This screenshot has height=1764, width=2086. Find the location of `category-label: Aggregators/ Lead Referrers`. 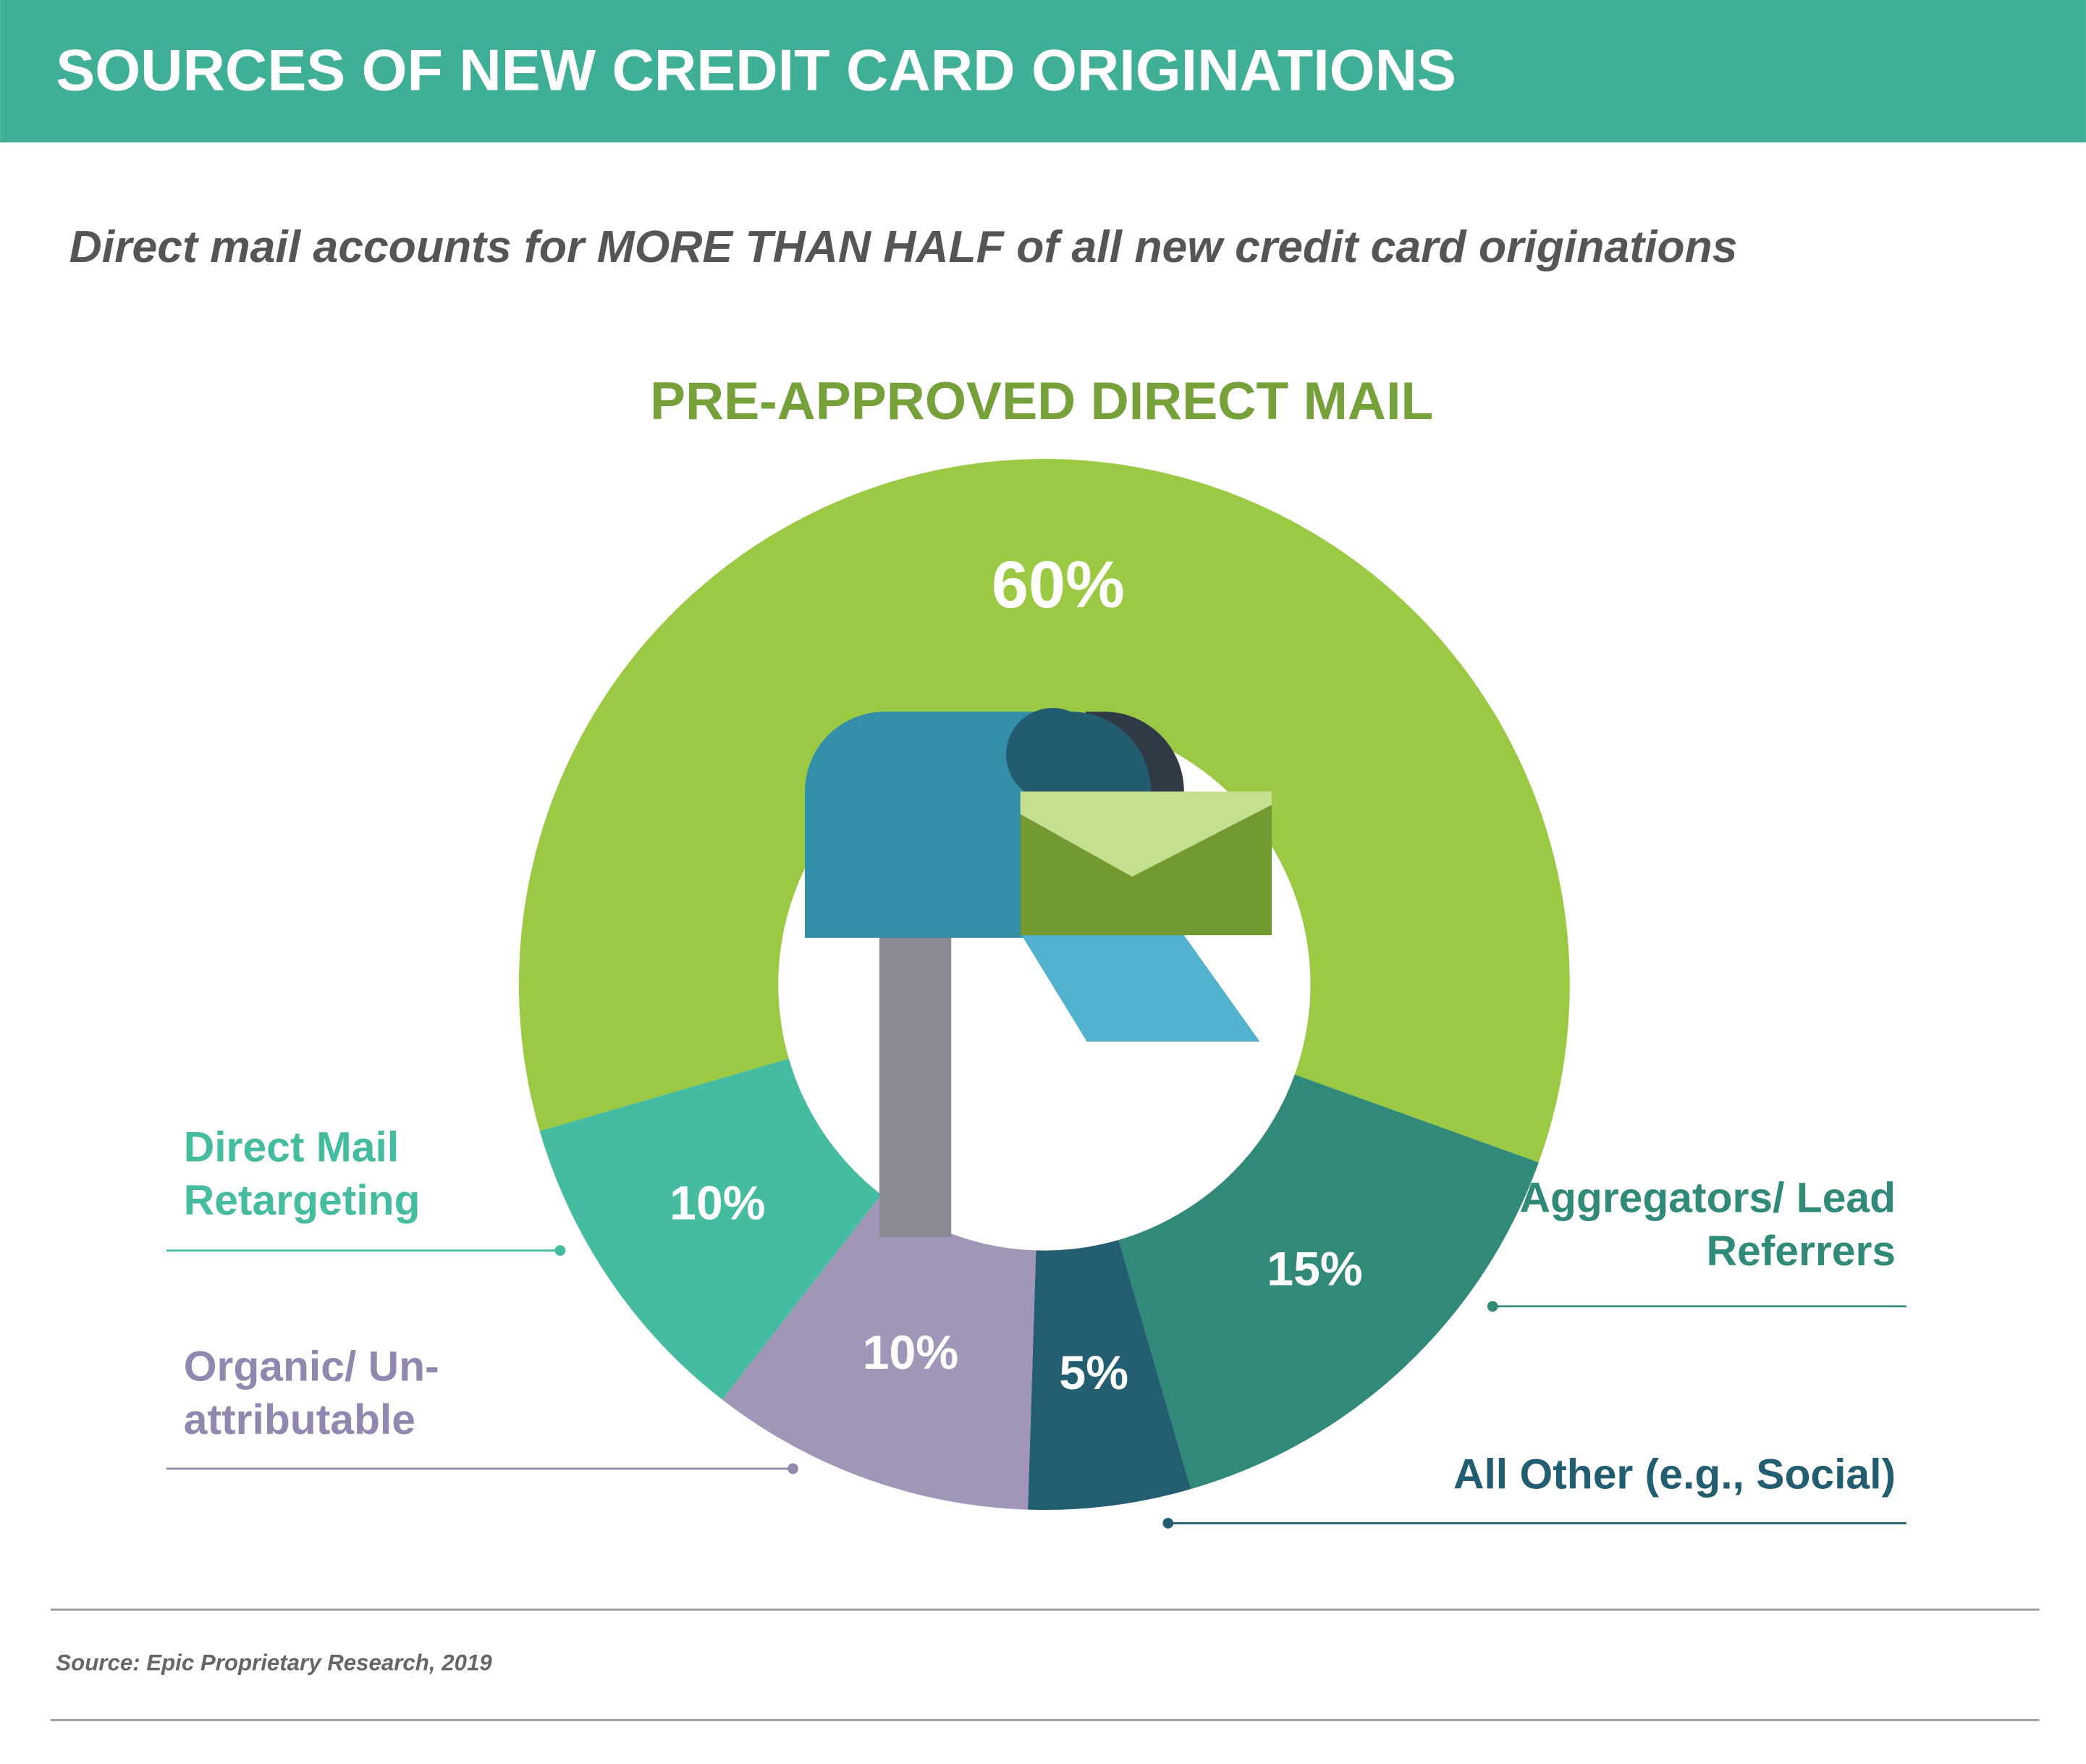

category-label: Aggregators/ Lead Referrers is located at coordinates (1707, 1224).